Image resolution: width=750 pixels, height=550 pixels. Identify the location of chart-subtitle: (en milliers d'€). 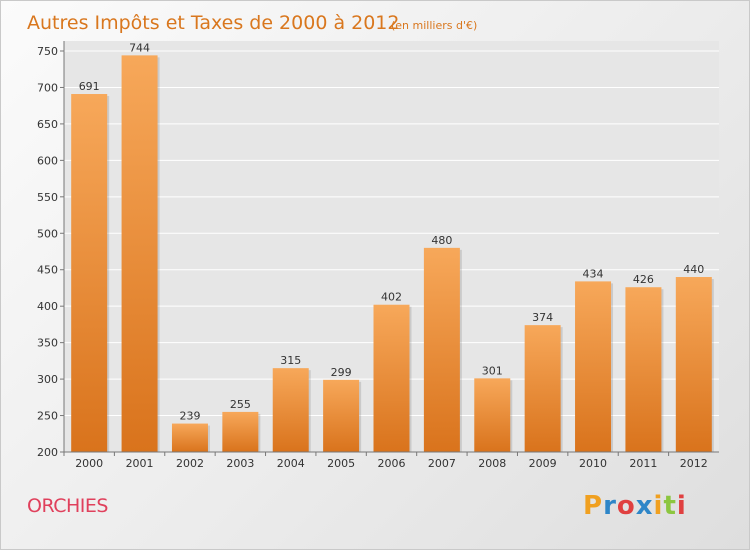
(434, 25).